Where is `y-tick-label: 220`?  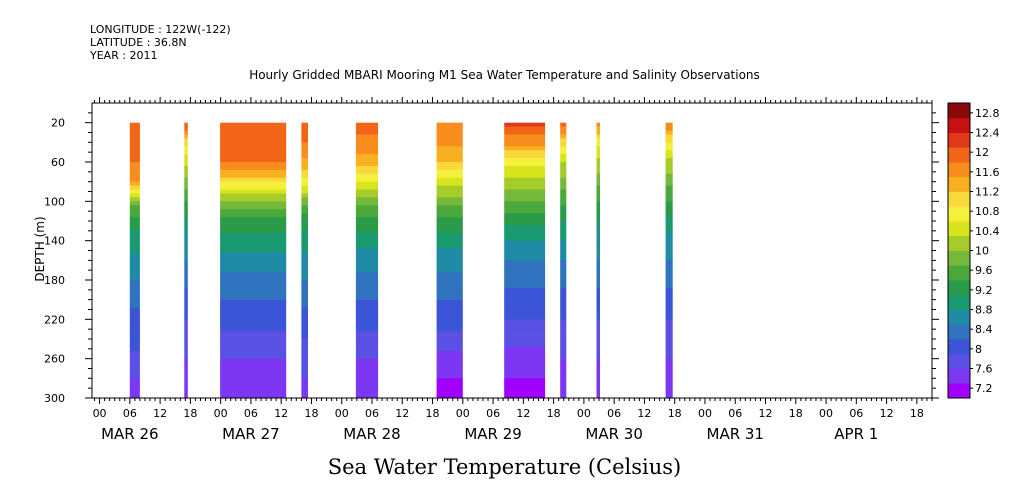
y-tick-label: 220 is located at coordinates (54, 319).